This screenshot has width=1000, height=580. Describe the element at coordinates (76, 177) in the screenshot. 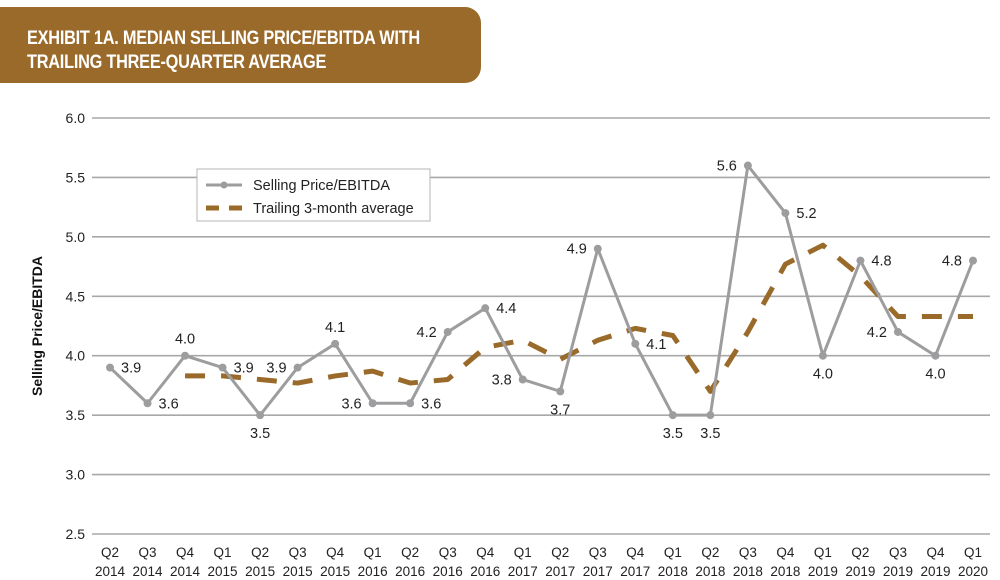

I see `y-tick-label: 5.5` at that location.